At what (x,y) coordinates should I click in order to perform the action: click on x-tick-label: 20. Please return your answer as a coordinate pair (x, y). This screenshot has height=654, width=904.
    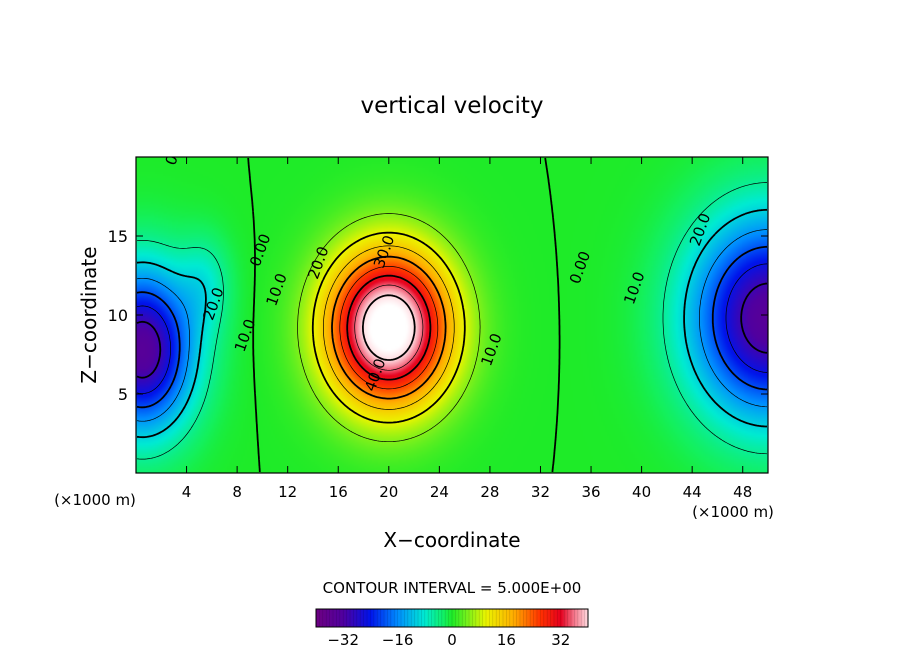
    Looking at the image, I should click on (388, 492).